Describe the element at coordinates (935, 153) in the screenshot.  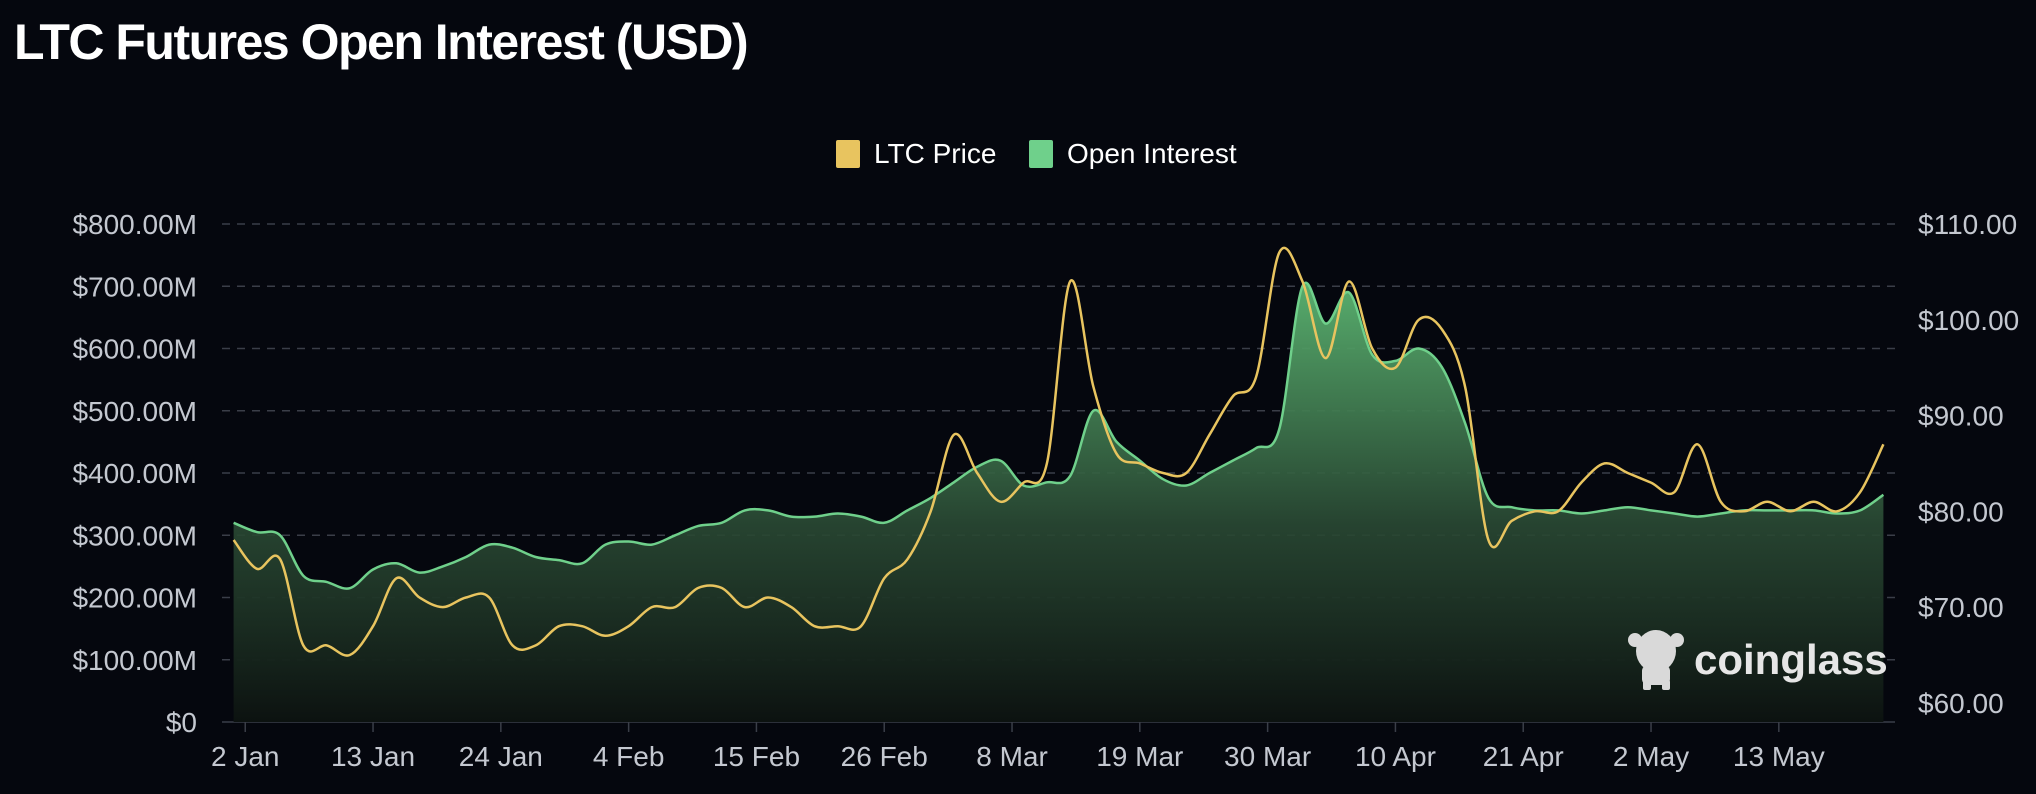
I see `legend-label-ltc-price: LTC Price` at that location.